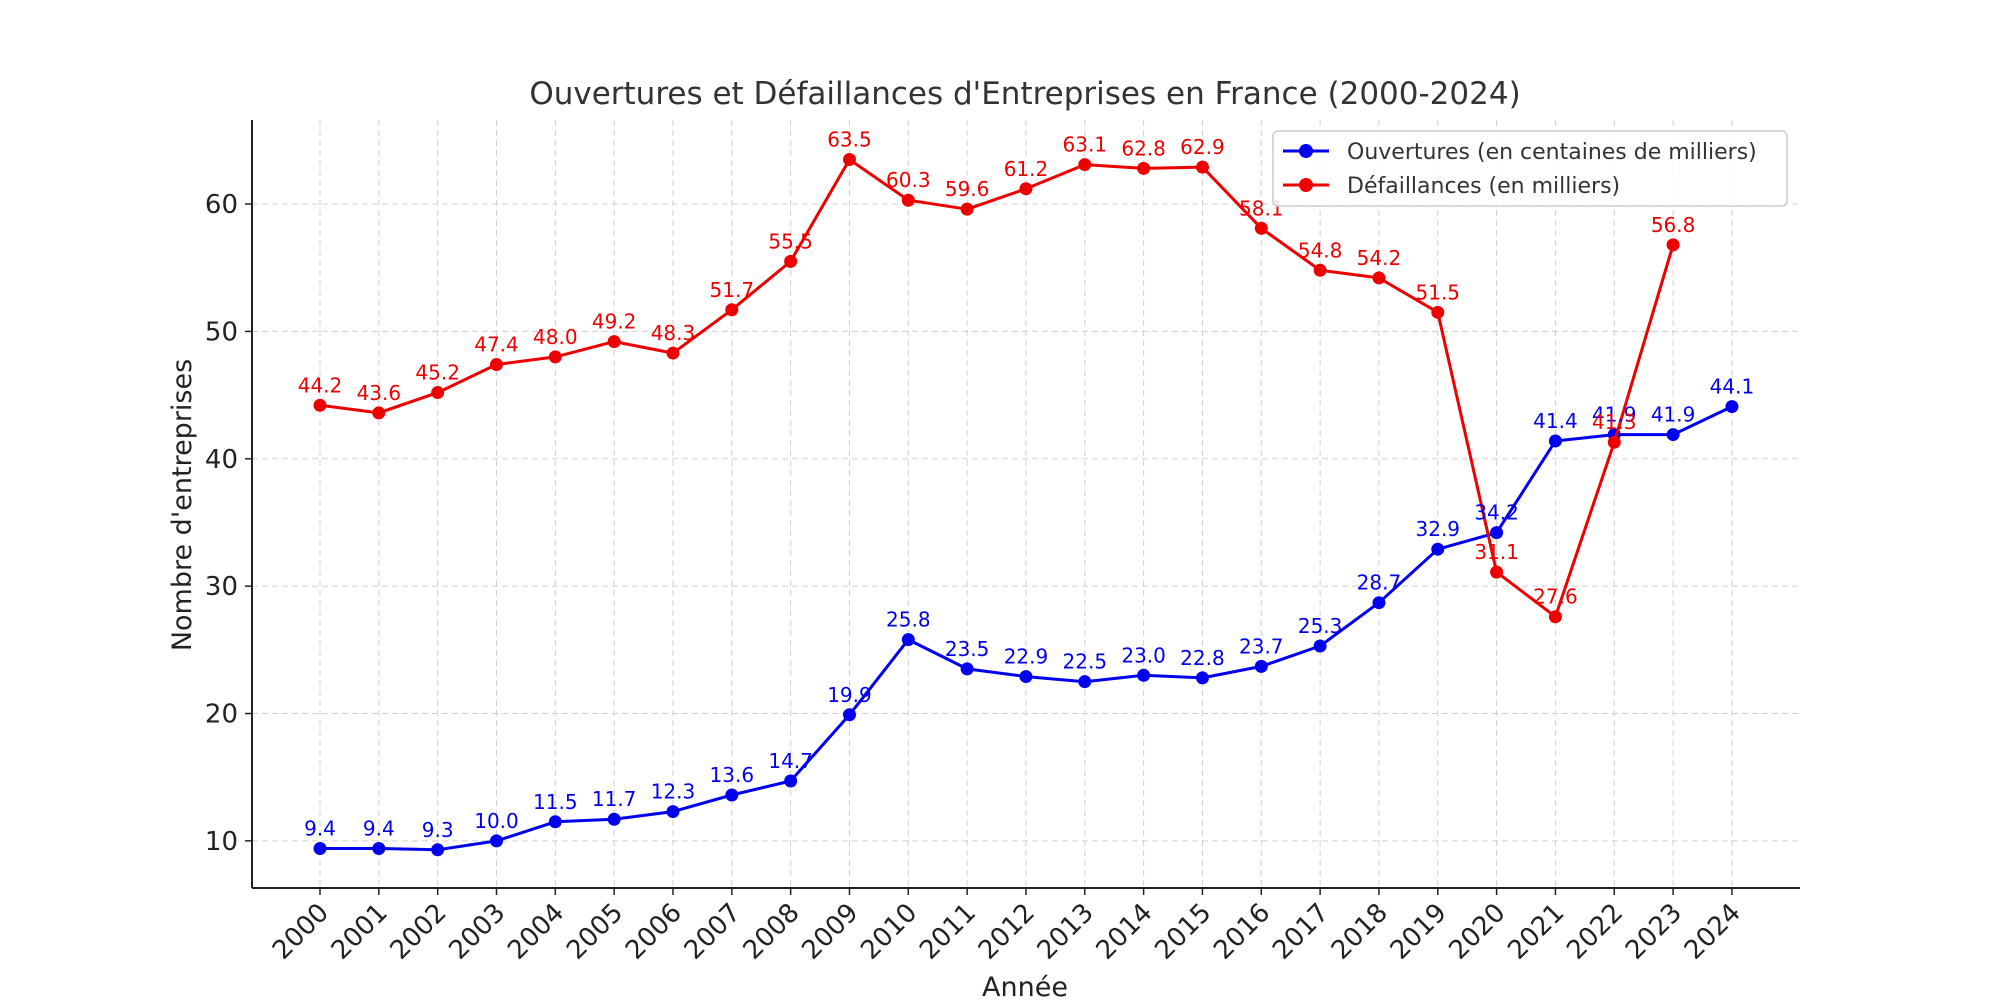 The width and height of the screenshot is (1999, 1000). What do you see at coordinates (1007, 932) in the screenshot?
I see `x-tick-label: 2012` at bounding box center [1007, 932].